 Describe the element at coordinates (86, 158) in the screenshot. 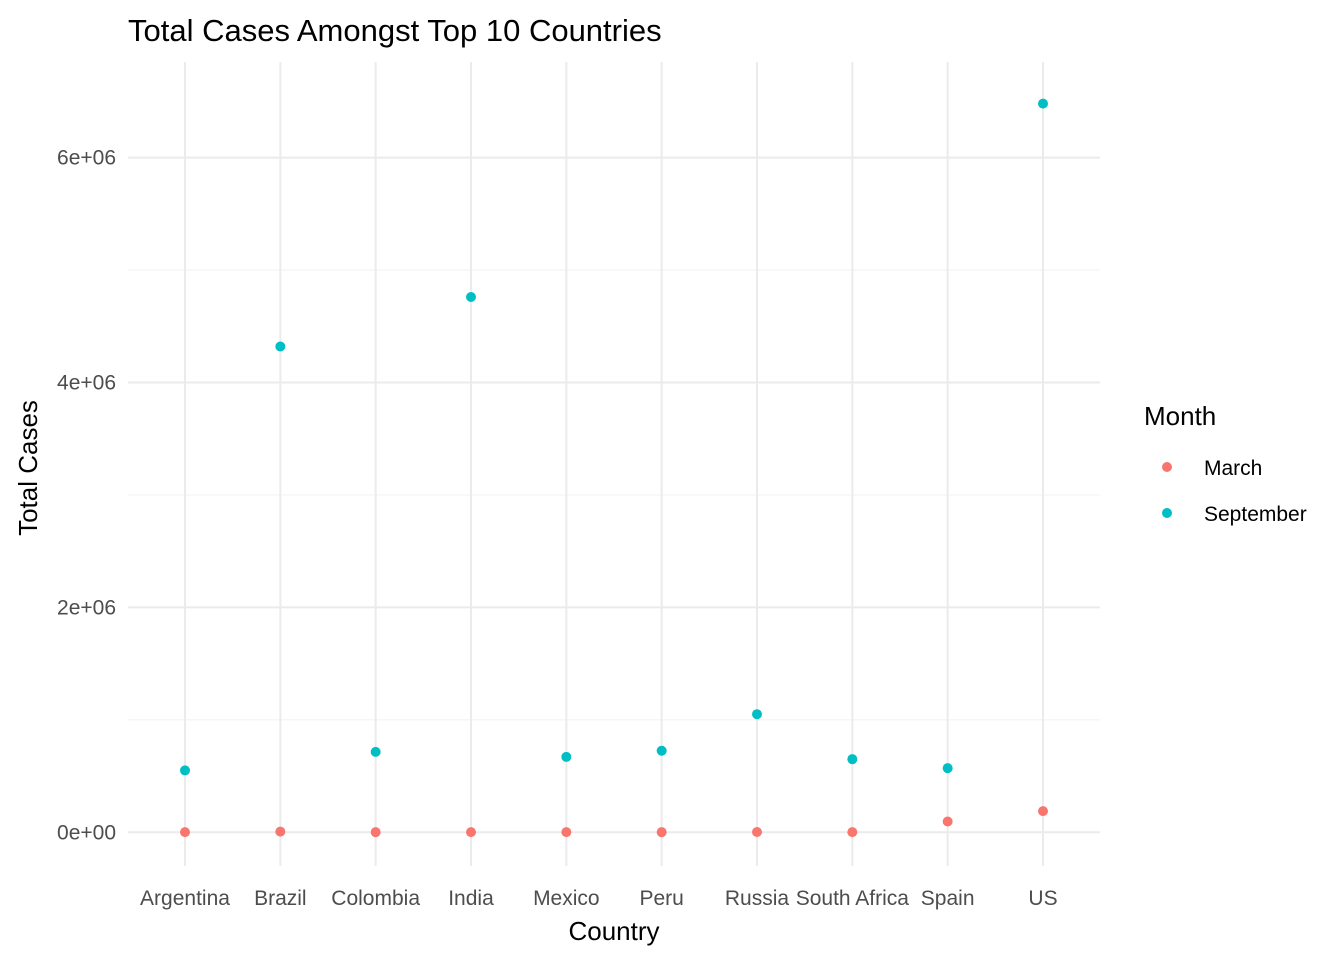

I see `y-tick-label: 6e+06` at that location.